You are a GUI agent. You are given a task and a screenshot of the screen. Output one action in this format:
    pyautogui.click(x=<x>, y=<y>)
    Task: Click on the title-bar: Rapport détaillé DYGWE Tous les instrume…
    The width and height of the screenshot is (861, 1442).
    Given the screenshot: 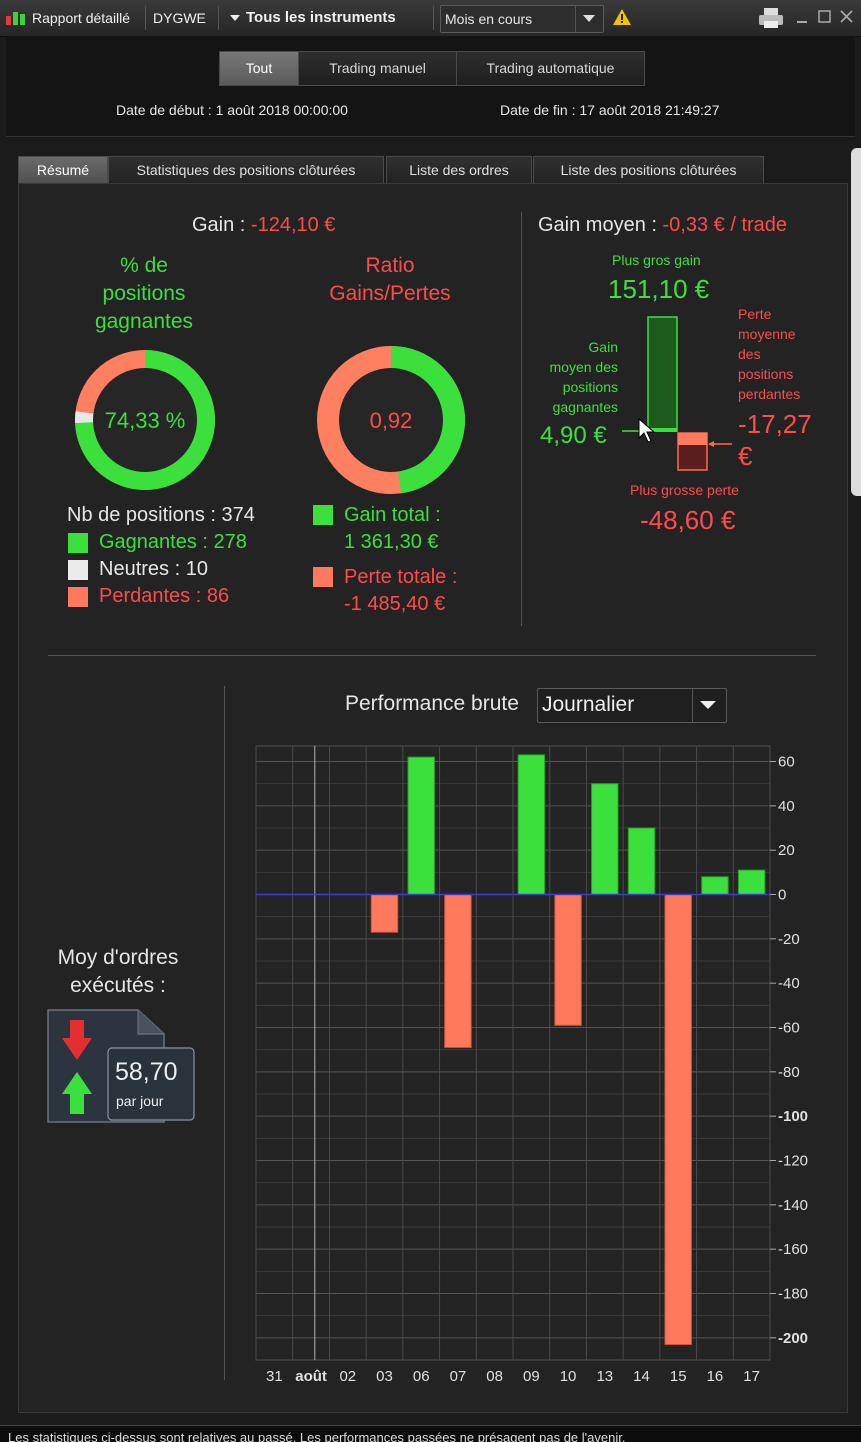 What is the action you would take?
    pyautogui.click(x=430, y=18)
    